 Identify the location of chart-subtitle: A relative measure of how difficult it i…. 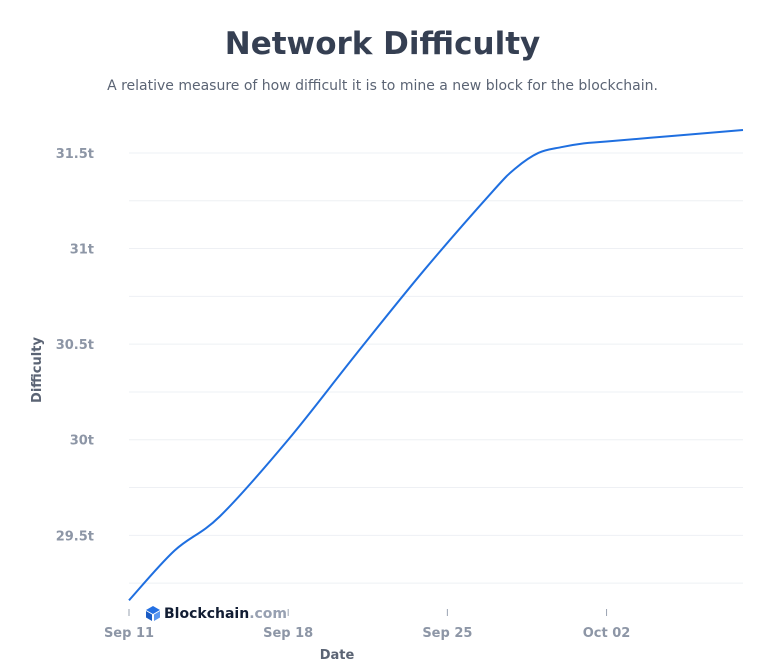
(382, 86).